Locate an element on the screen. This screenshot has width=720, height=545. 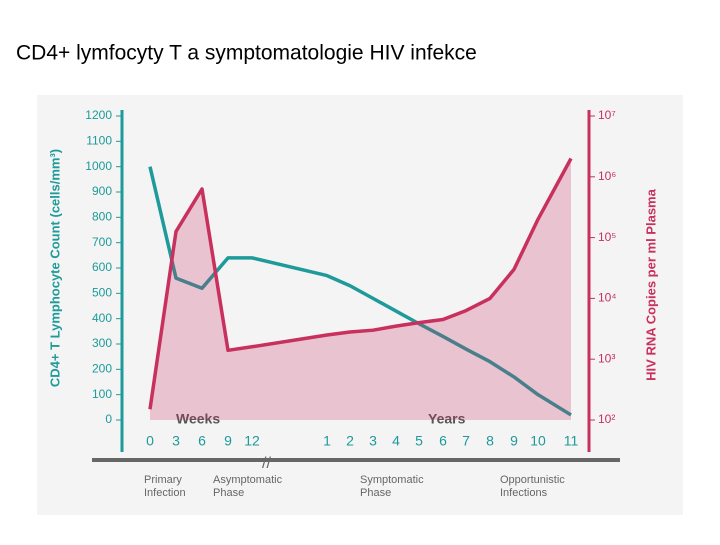
break-mark: // is located at coordinates (266, 463).